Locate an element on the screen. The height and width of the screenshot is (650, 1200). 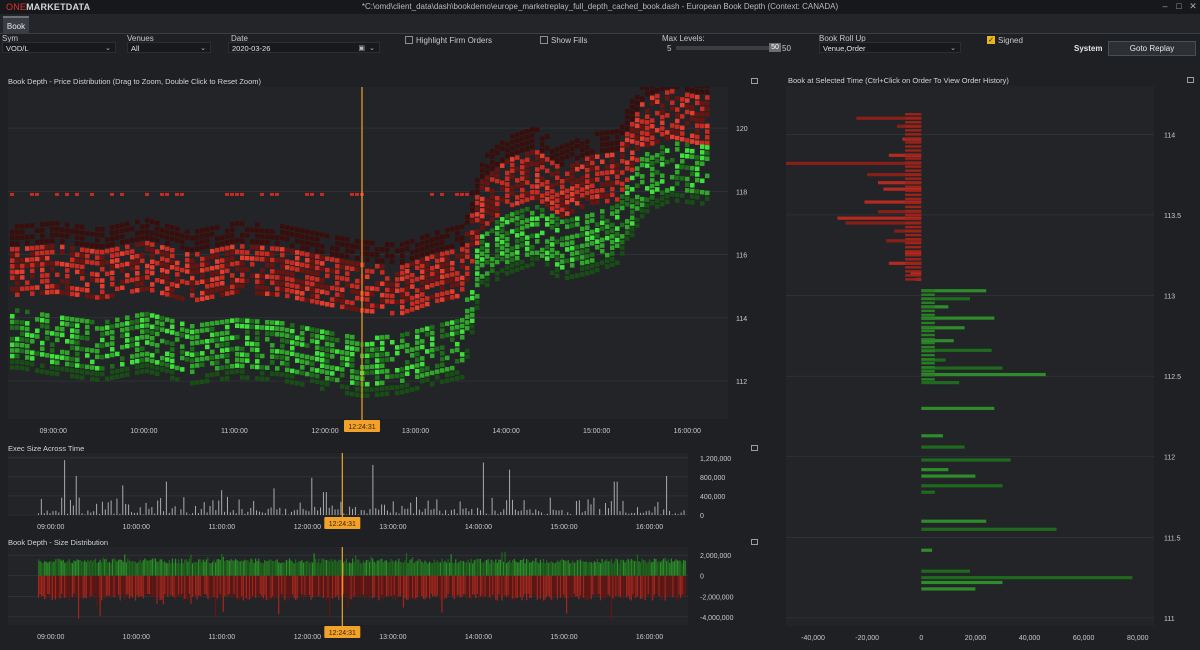
calendar-icon: ▣ is located at coordinates (361, 48).